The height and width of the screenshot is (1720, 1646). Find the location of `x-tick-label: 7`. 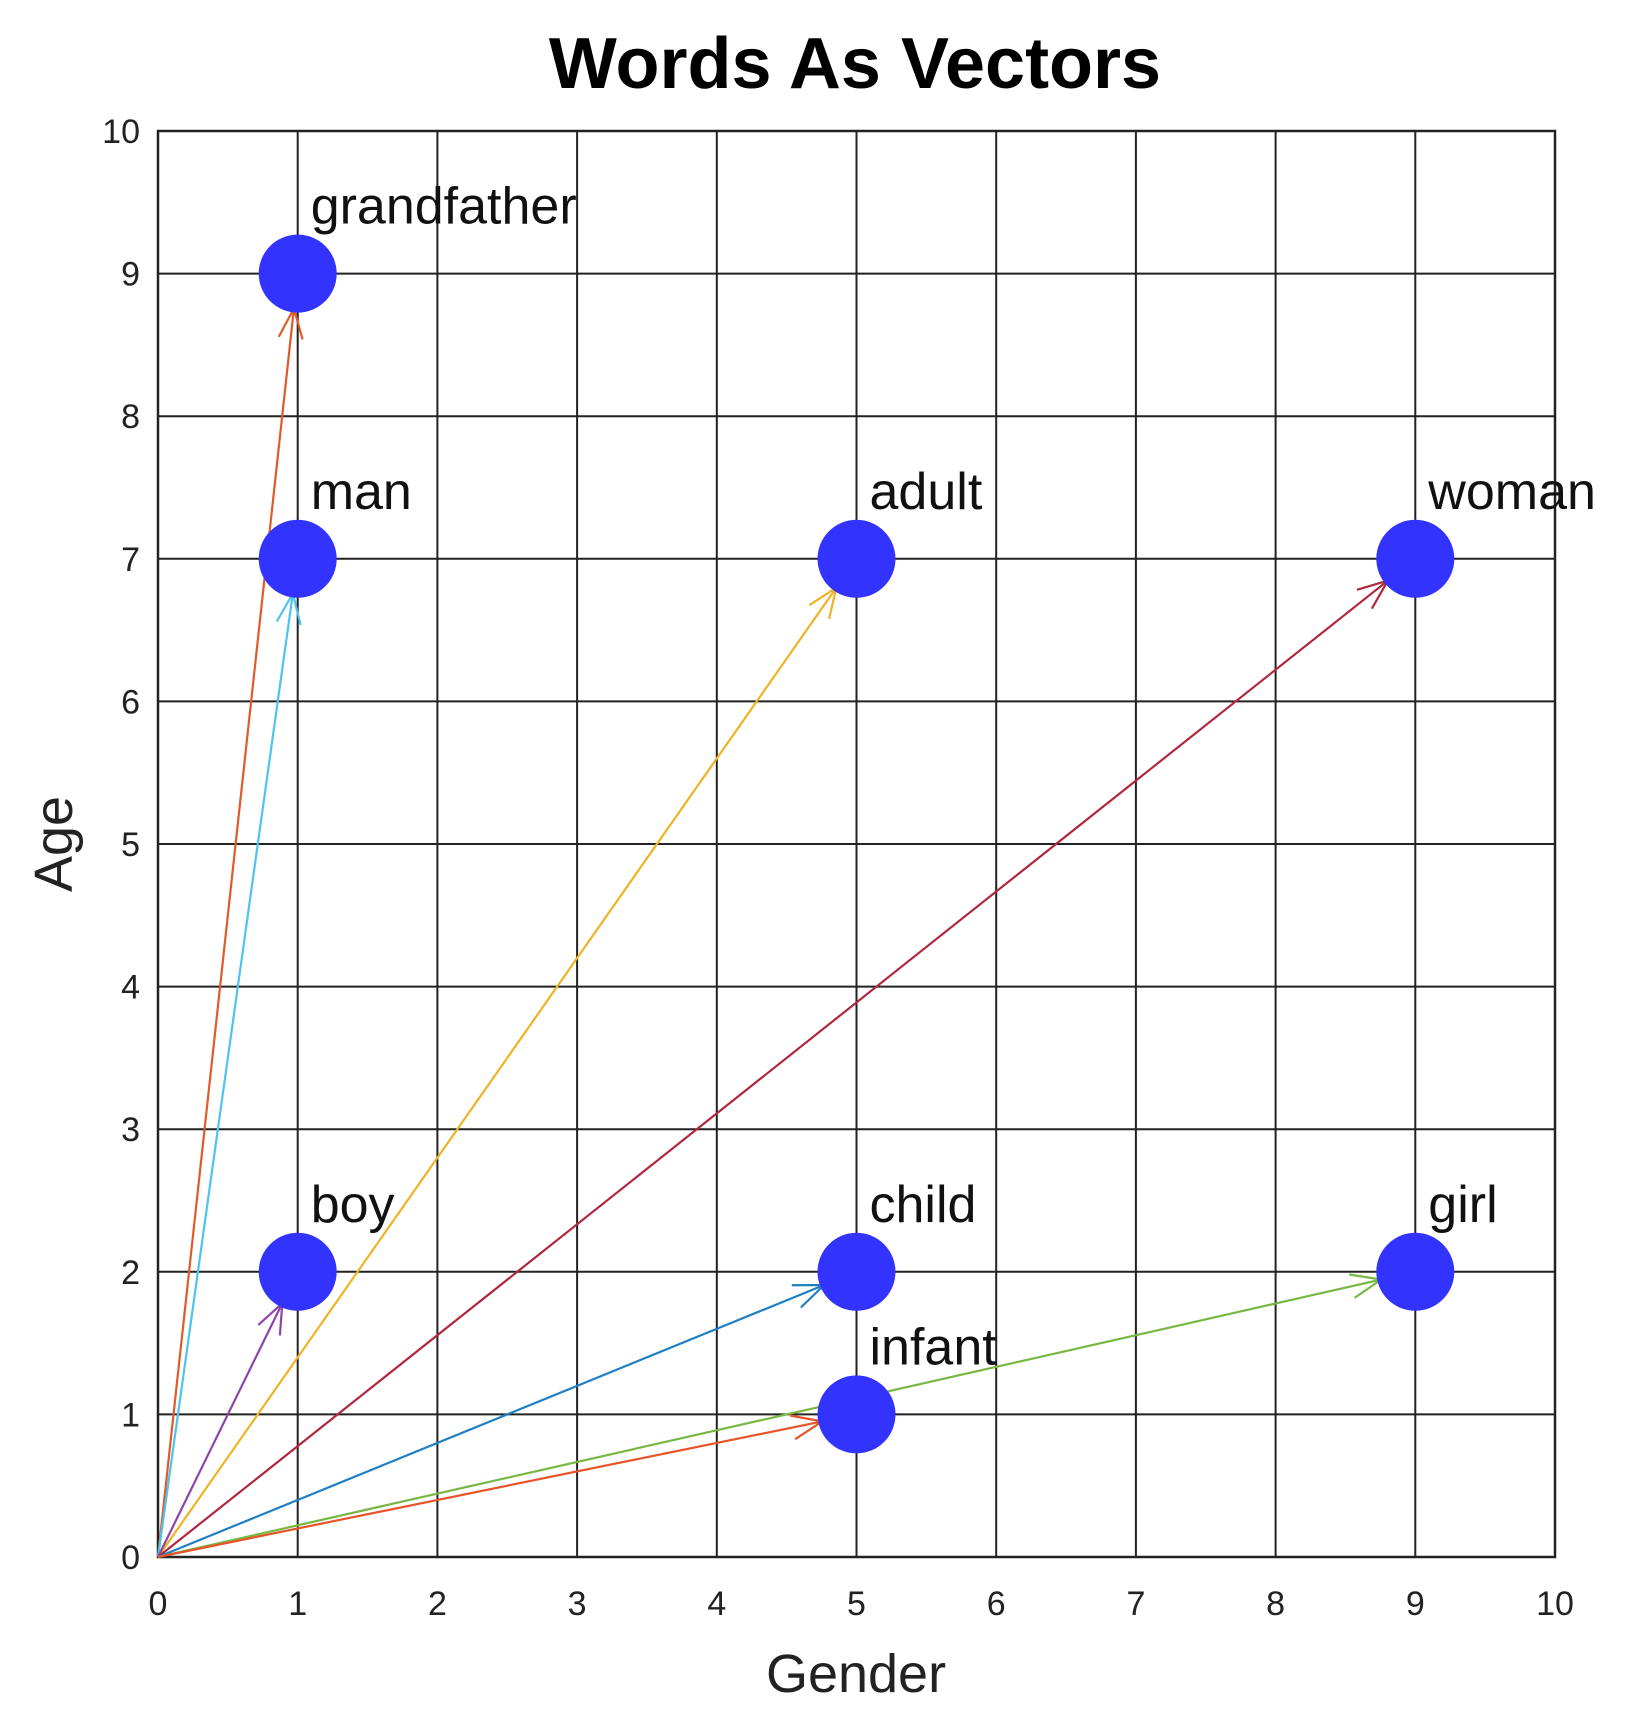

x-tick-label: 7 is located at coordinates (1135, 1604).